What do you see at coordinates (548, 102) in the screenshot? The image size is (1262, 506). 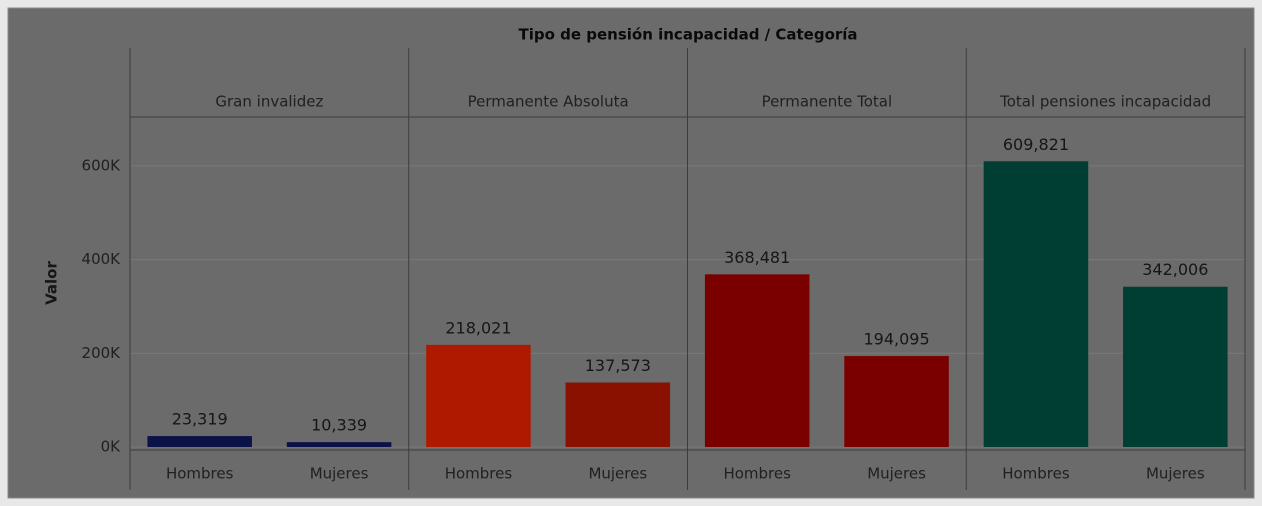 I see `panel-header: Permanente Absoluta` at bounding box center [548, 102].